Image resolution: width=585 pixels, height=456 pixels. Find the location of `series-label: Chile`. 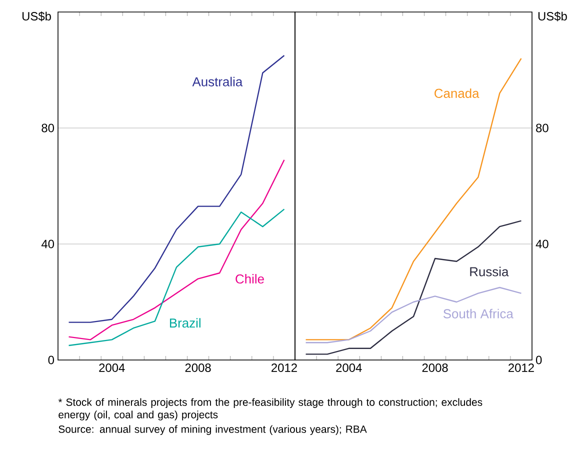

series-label: Chile is located at coordinates (250, 279).